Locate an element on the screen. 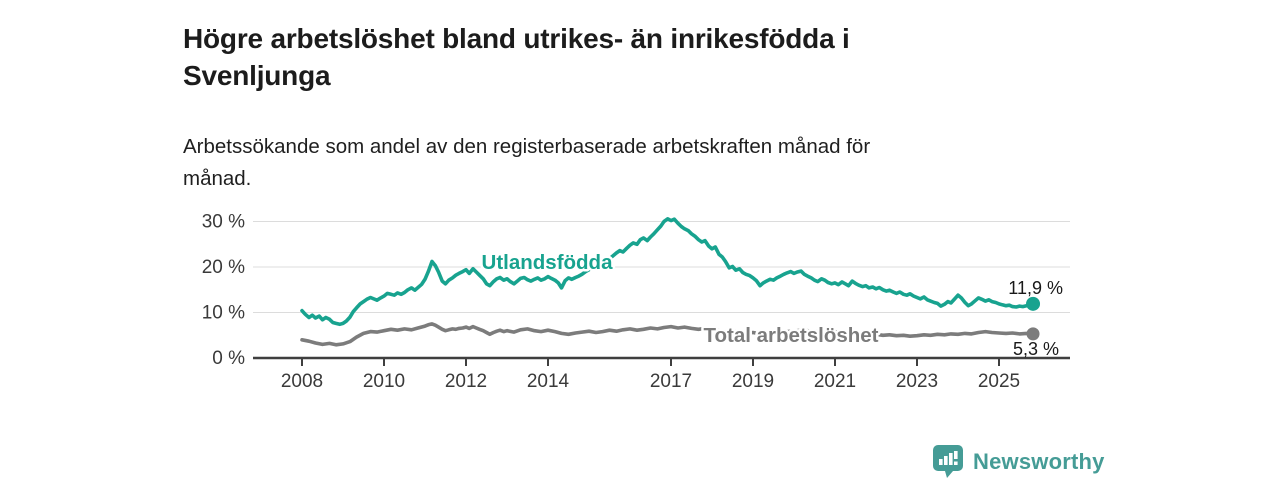  x-axis-tick-label: 2023 is located at coordinates (917, 381).